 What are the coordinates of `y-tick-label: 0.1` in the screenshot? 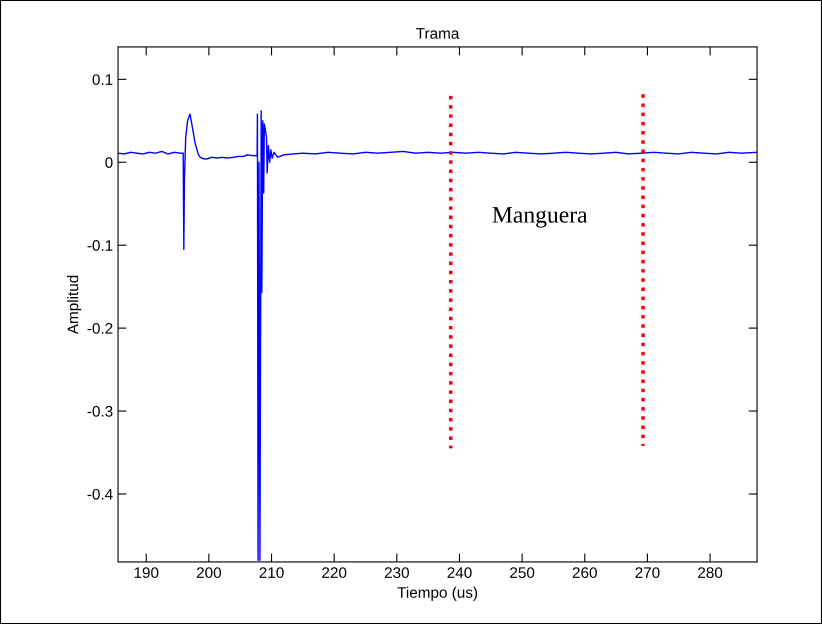 It's located at (102, 80).